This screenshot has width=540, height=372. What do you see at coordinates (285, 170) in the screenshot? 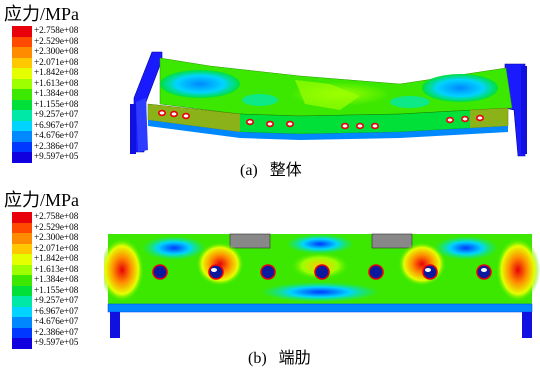
I see `panel-a-caption-text: 整体` at bounding box center [285, 170].